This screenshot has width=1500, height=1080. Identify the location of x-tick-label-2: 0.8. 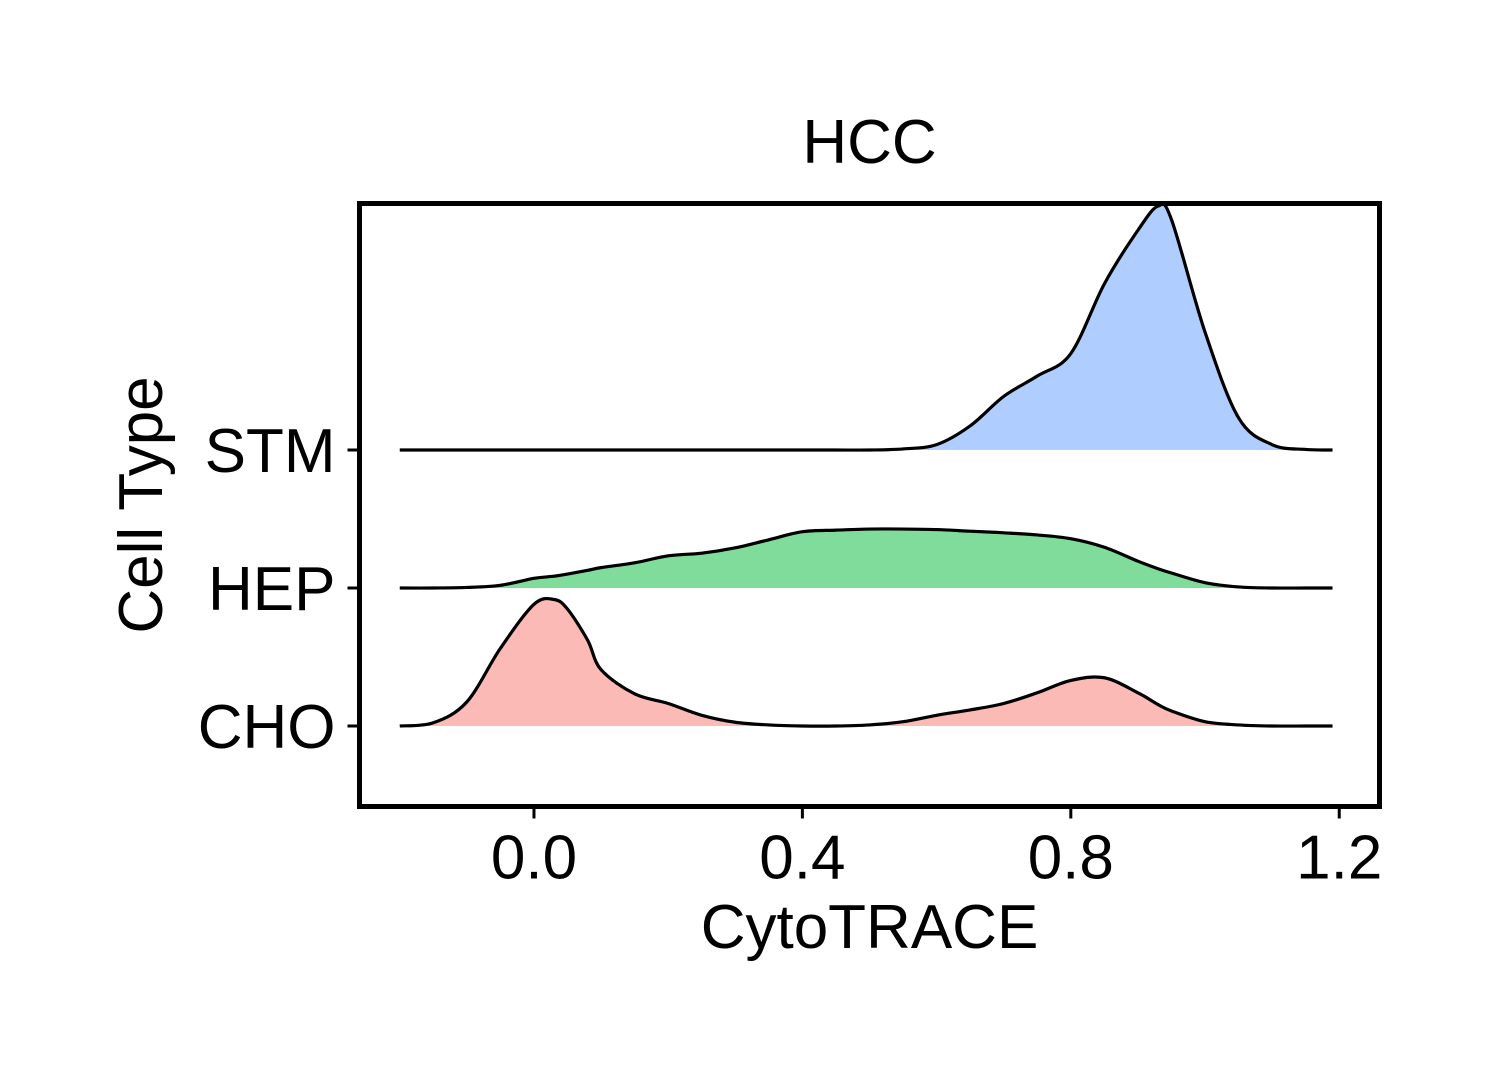
(1071, 858).